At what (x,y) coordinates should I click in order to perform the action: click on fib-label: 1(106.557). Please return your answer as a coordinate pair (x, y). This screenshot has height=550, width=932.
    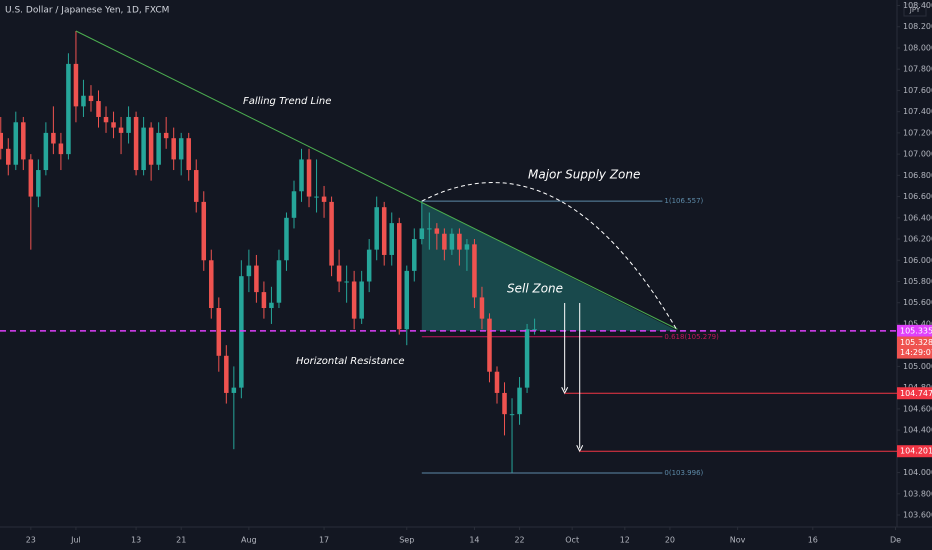
    Looking at the image, I should click on (683, 201).